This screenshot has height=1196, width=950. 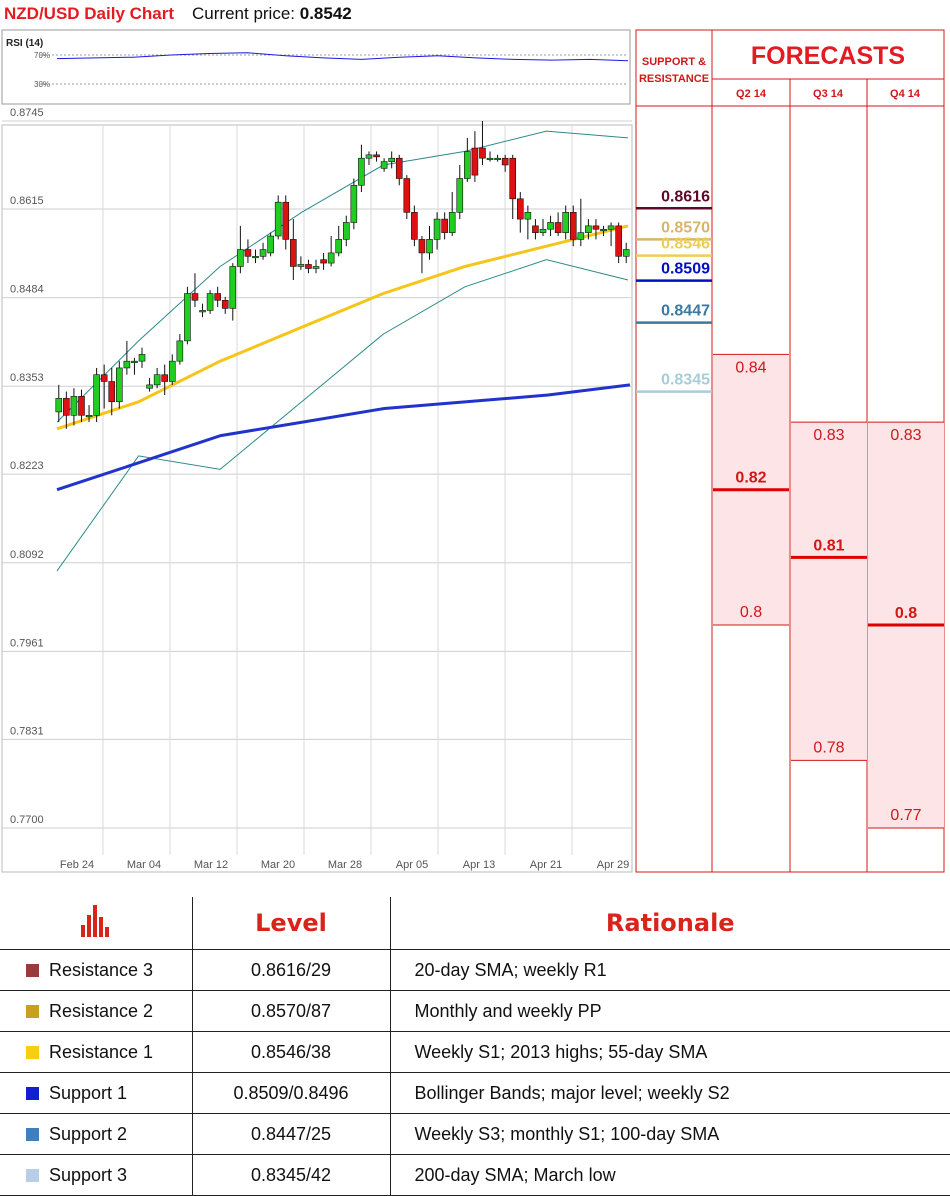 I want to click on forecast-range-box, so click(x=829, y=591).